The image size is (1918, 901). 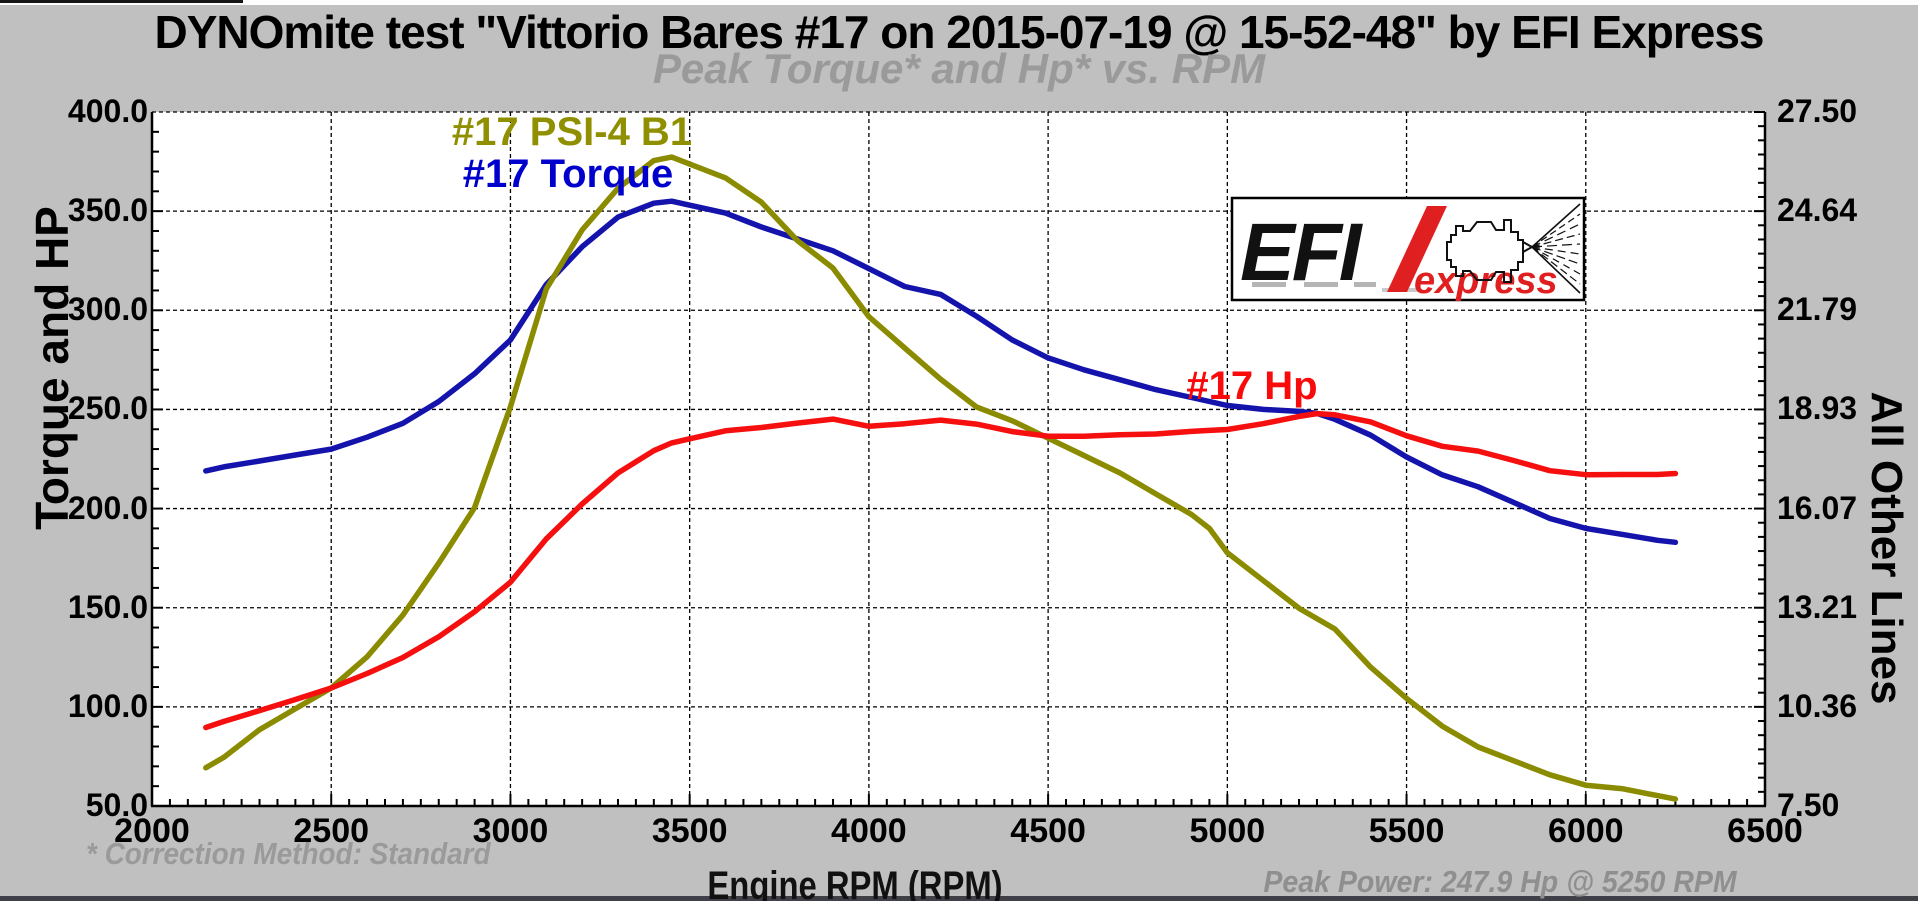 What do you see at coordinates (1417, 249) in the screenshot?
I see `logo-red-slash` at bounding box center [1417, 249].